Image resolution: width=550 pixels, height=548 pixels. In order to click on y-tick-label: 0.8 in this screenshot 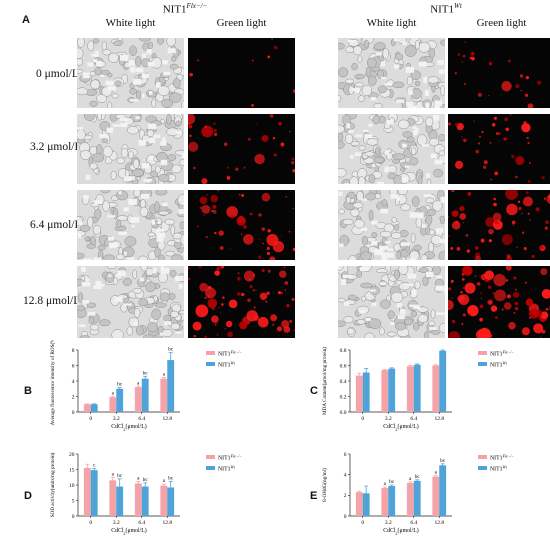, I will do `click(343, 351)`.